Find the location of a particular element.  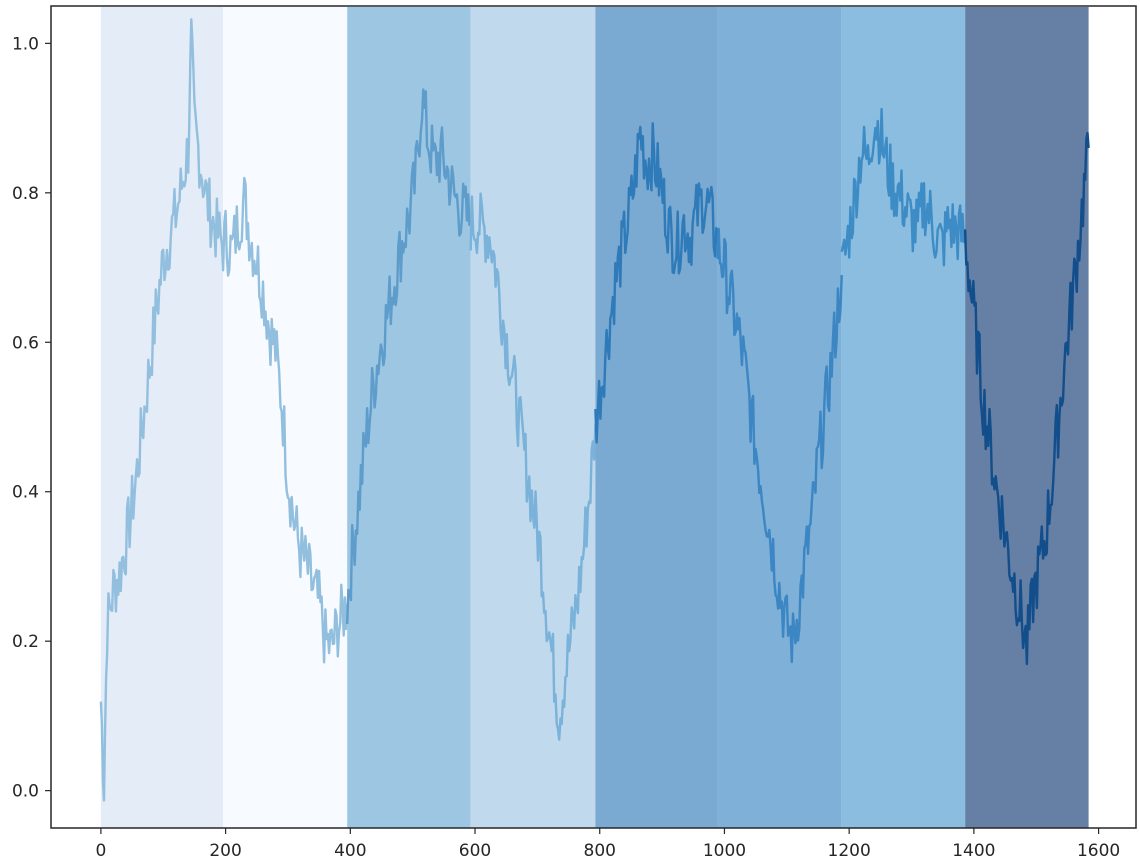

y-tick-label: 0.4 is located at coordinates (25, 493).